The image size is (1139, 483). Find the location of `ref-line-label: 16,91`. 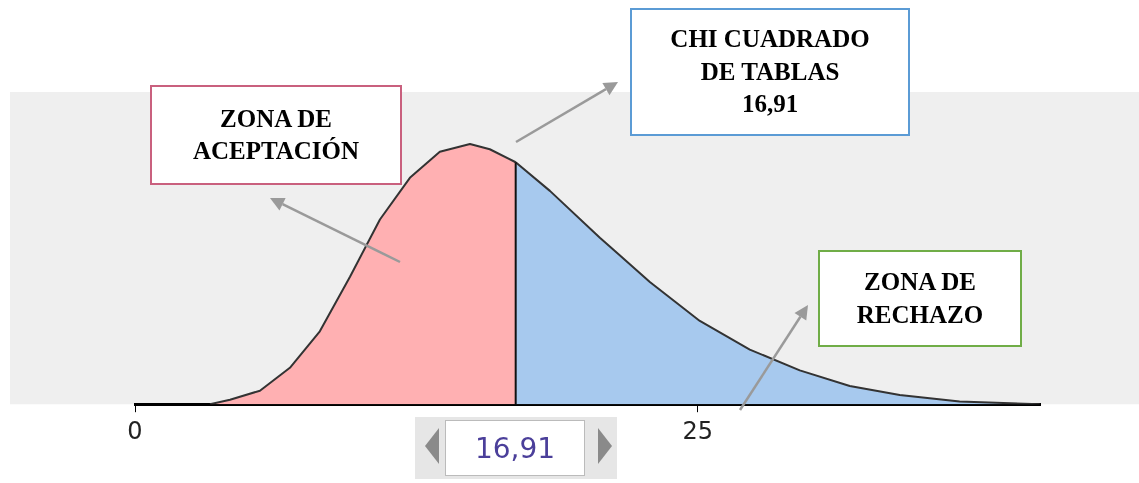

ref-line-label: 16,91 is located at coordinates (515, 448).